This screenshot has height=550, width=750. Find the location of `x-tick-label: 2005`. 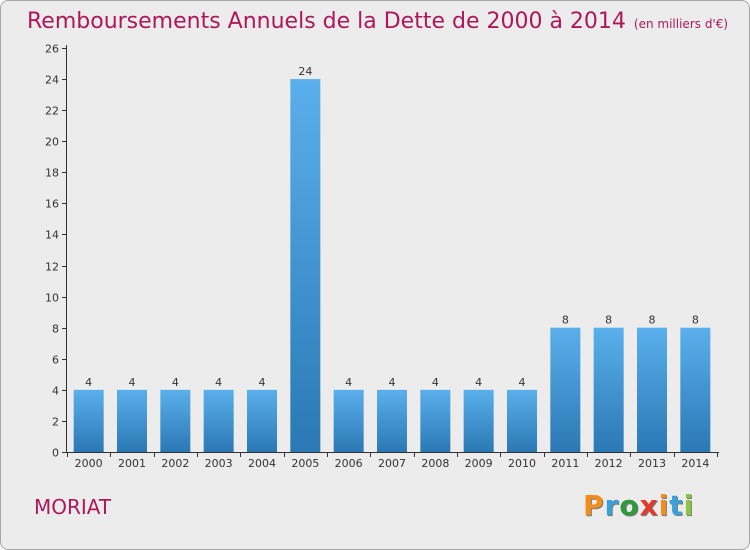

x-tick-label: 2005 is located at coordinates (305, 463).